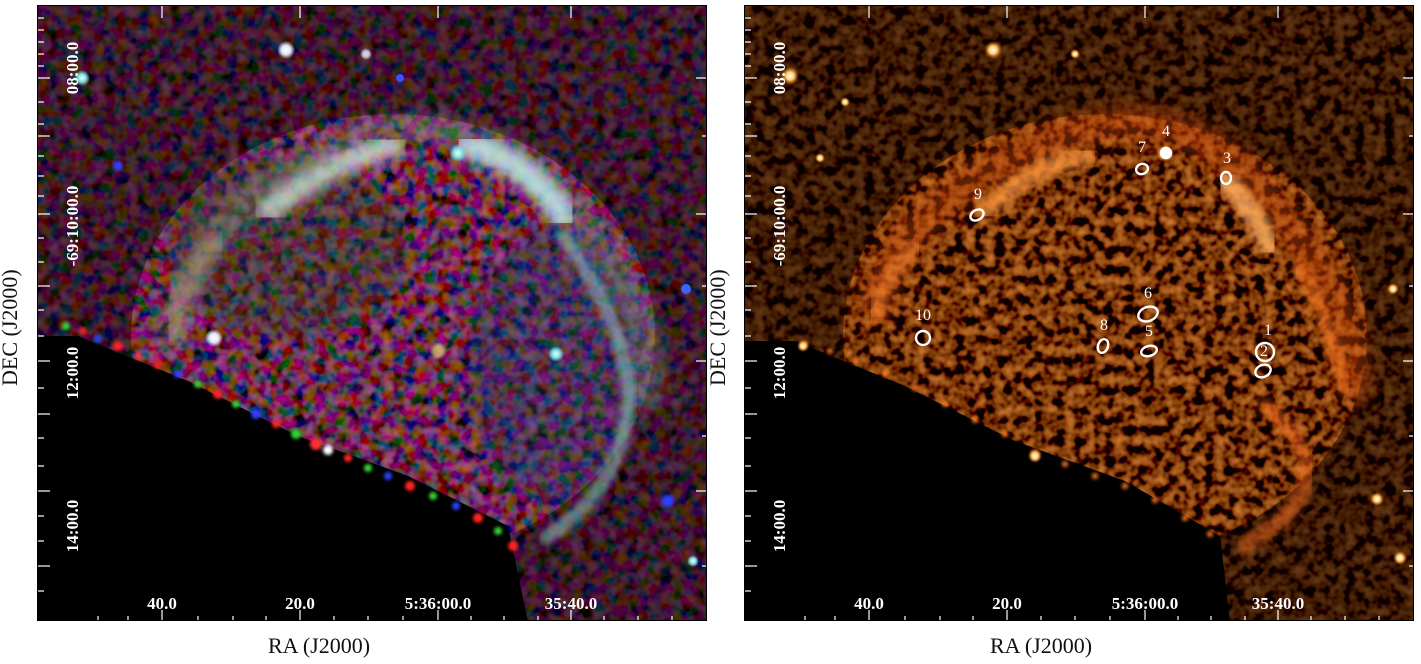  What do you see at coordinates (978, 194) in the screenshot?
I see `source-label-9: 9` at bounding box center [978, 194].